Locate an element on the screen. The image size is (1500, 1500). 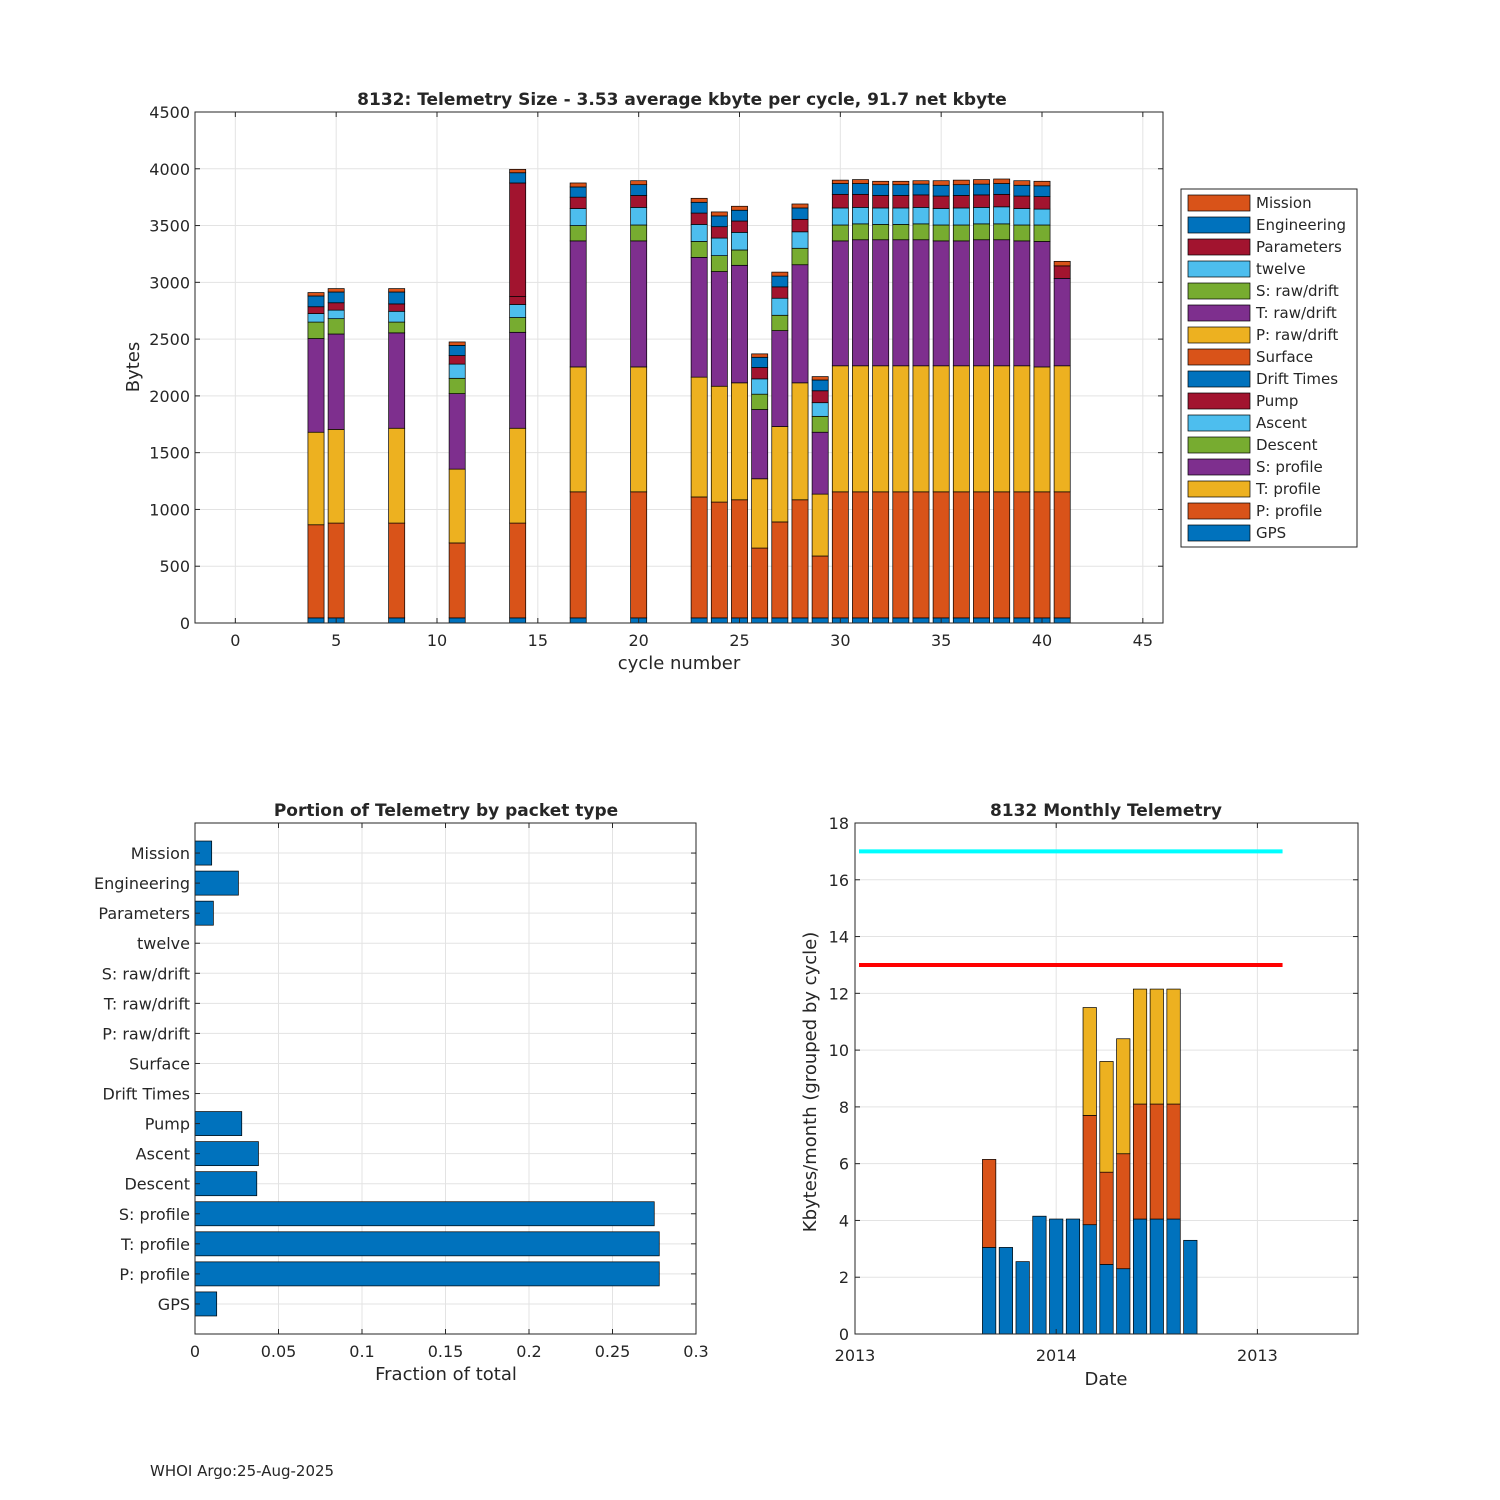
top-y-tick-label: 1500 is located at coordinates (169, 453).